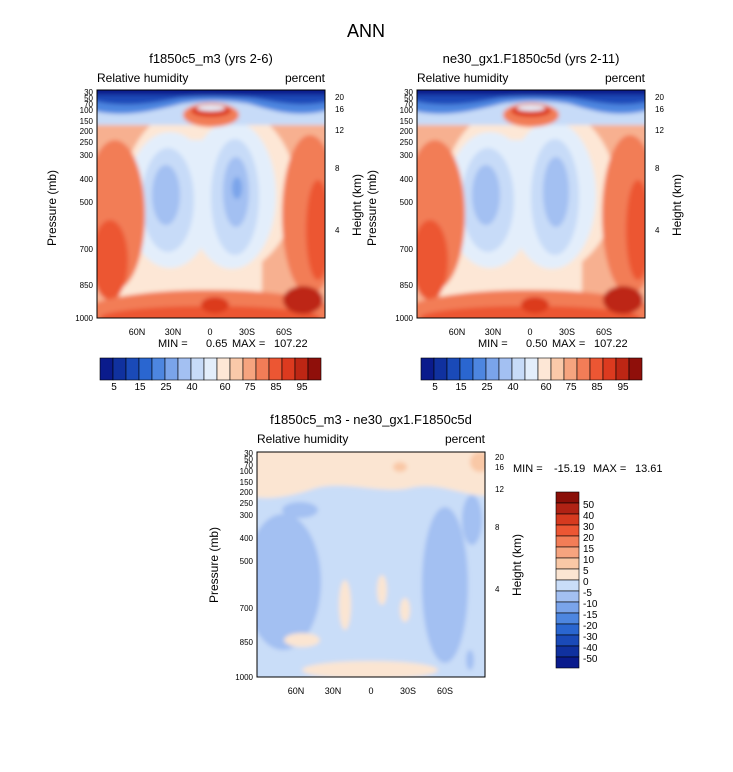 This screenshot has width=733, height=772. I want to click on cbar-label-20: 20, so click(589, 538).